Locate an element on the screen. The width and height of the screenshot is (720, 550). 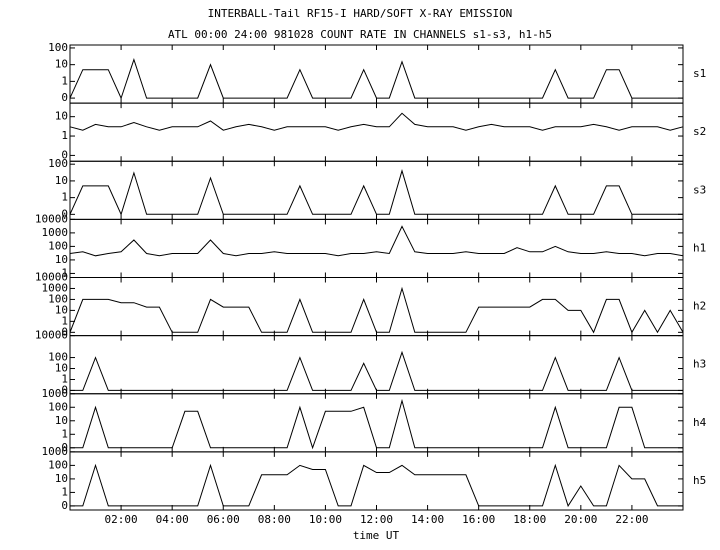
x-axis-label: time UT is located at coordinates (376, 535).